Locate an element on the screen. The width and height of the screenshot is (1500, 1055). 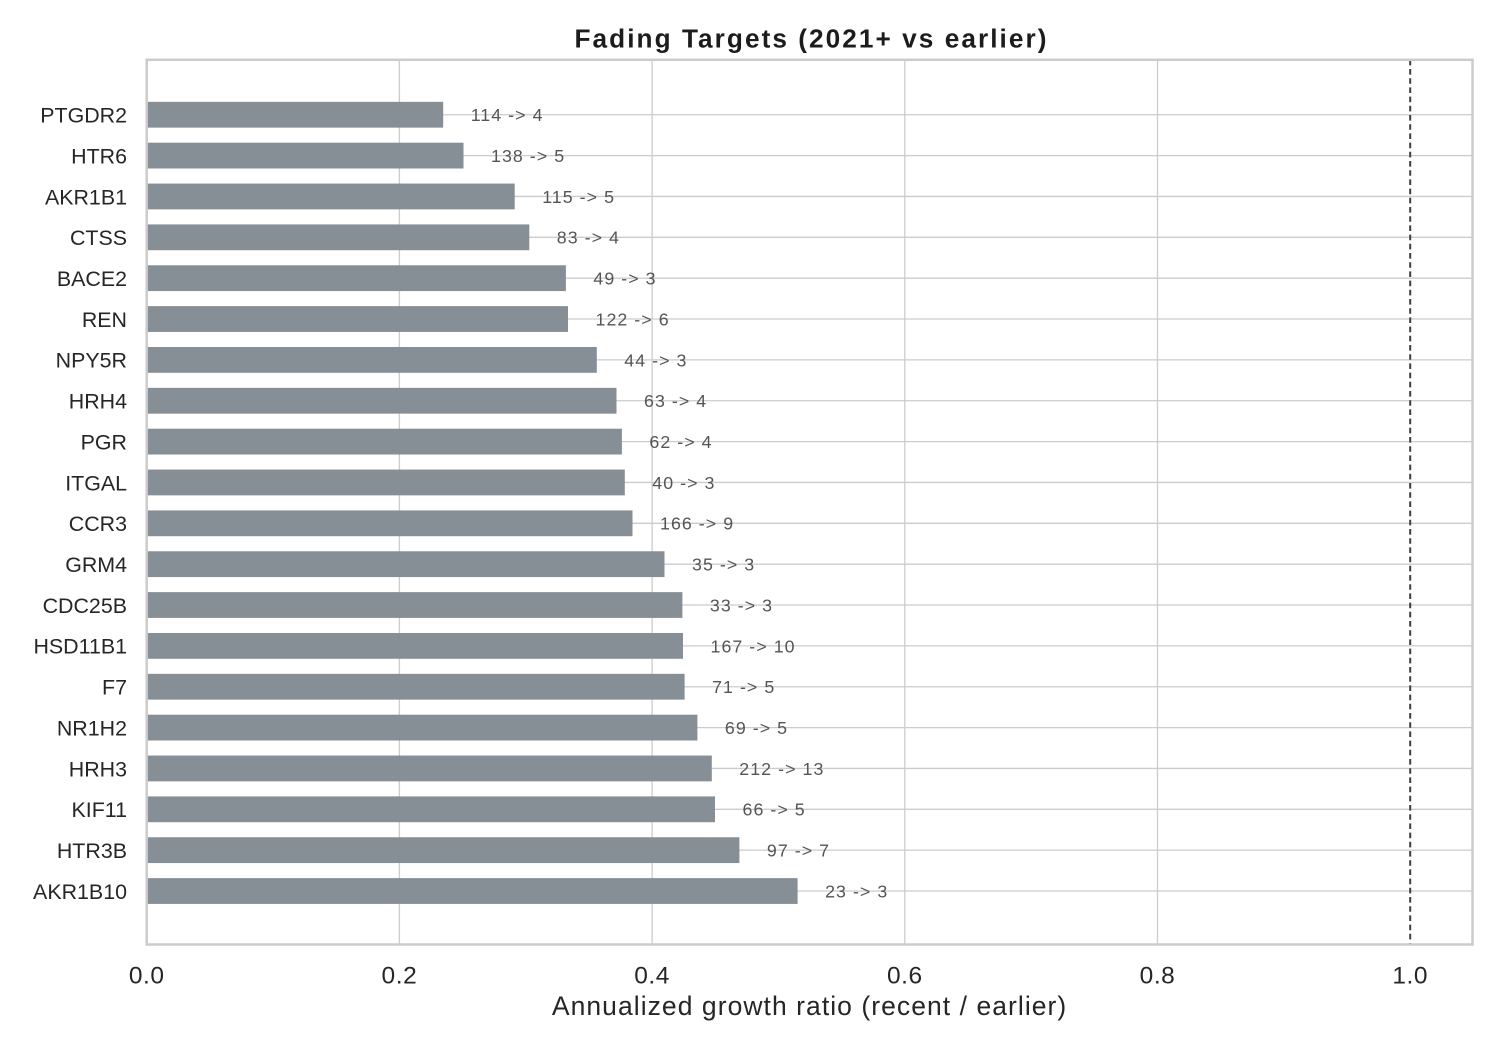
svg-text: HTR6 is located at coordinates (99, 156).